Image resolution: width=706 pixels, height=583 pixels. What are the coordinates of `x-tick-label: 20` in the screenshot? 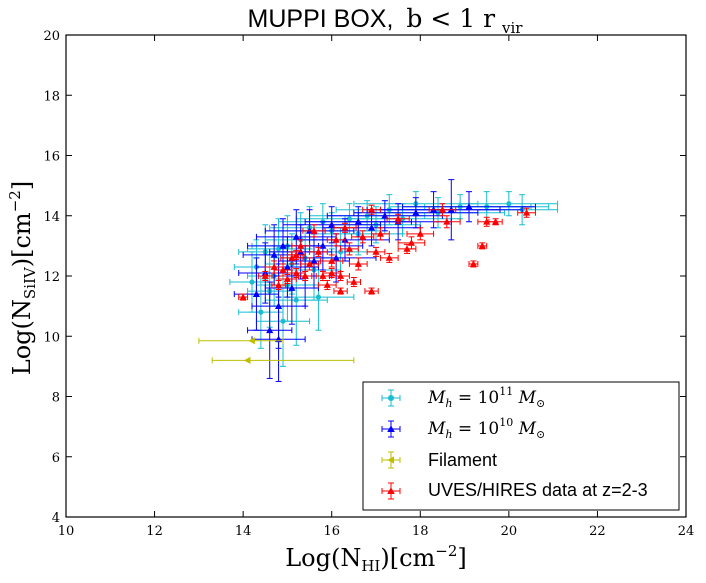 It's located at (509, 531).